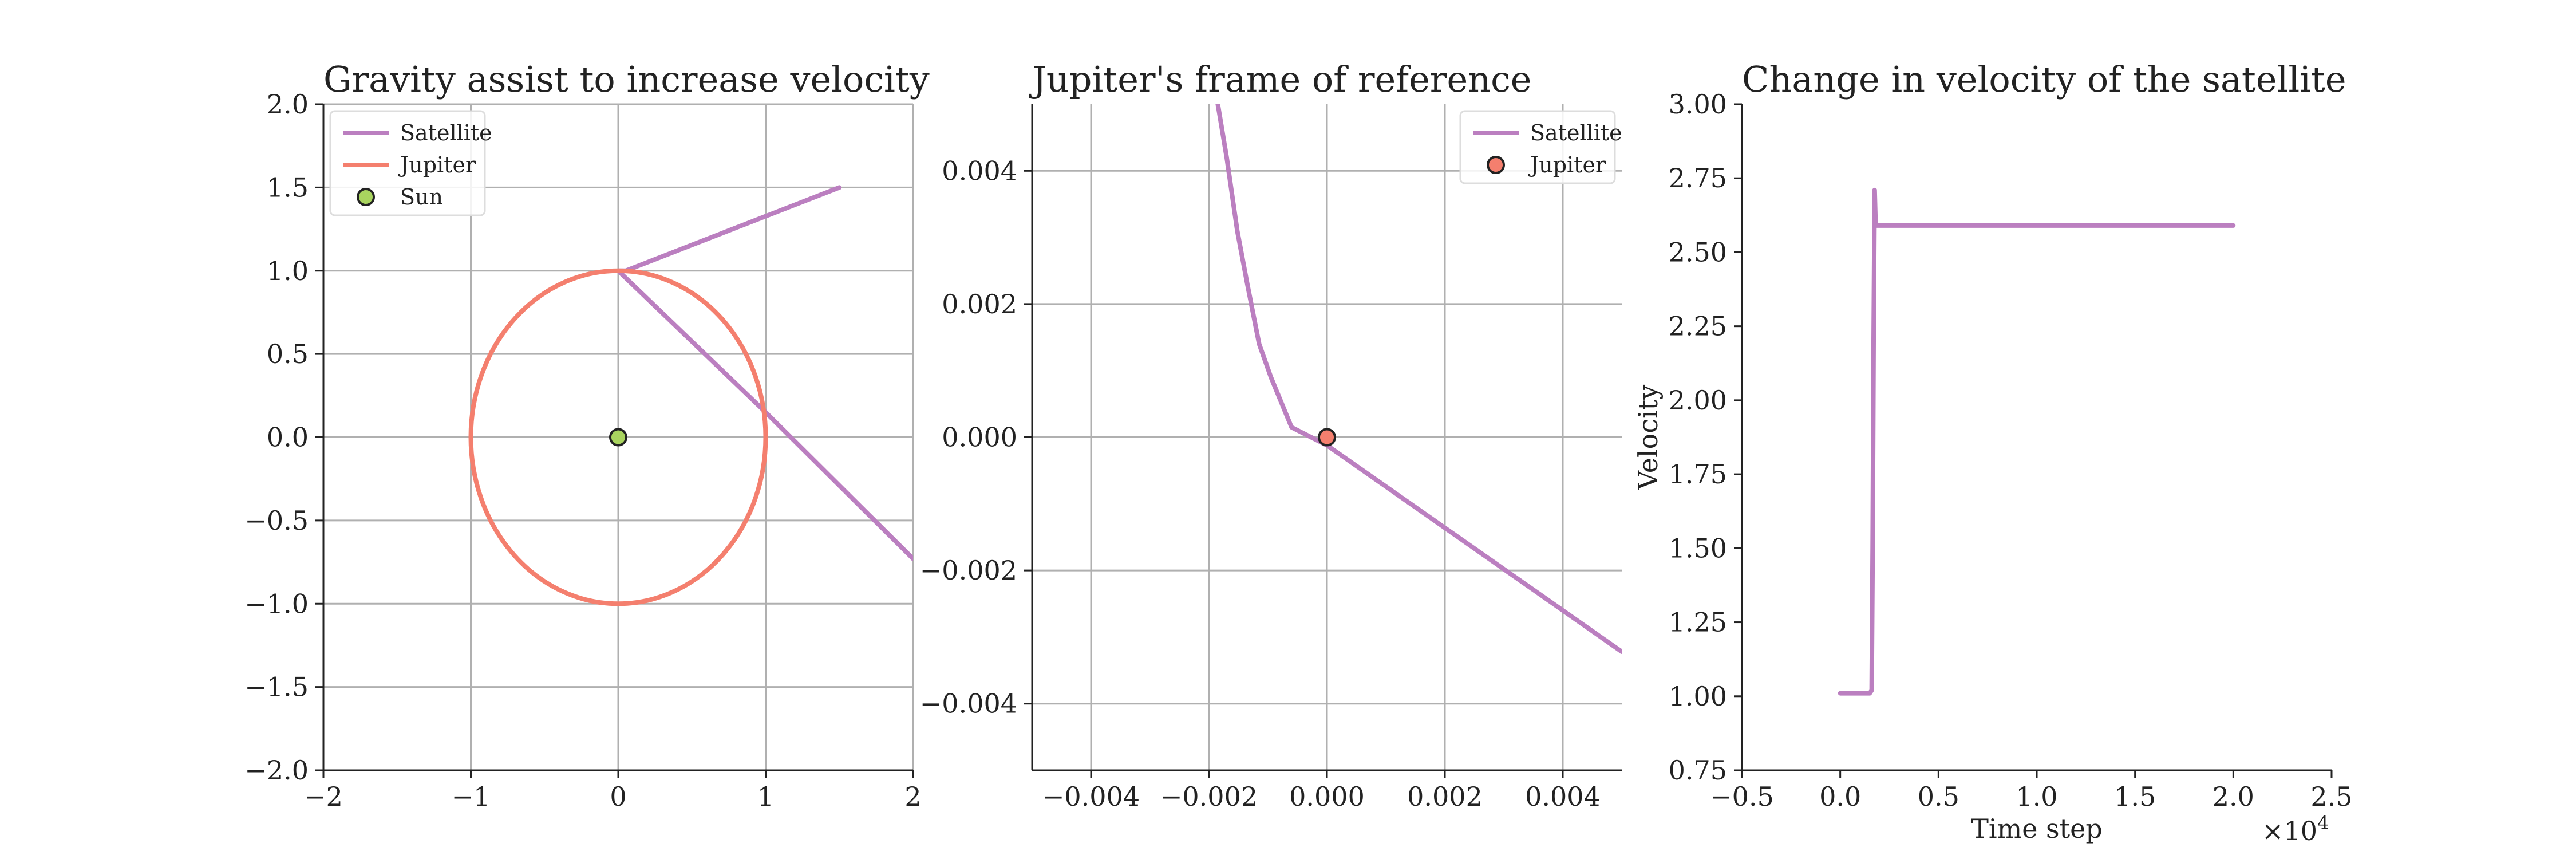  I want to click on gravity-y-ticks: −2.0 −1.5 −1.0 −0.5 0.0 0.5 1.0 1.5 2.0, so click(283, 437).